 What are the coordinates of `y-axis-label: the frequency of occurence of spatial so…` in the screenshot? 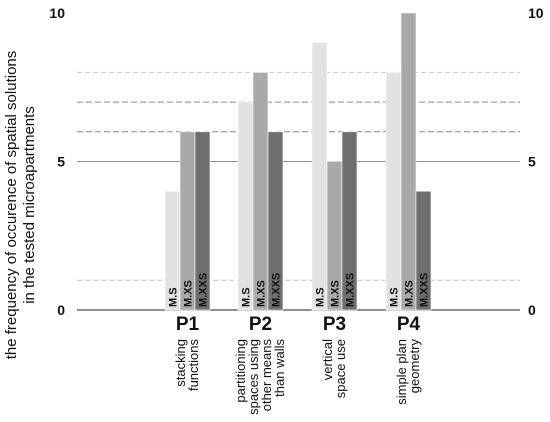 It's located at (11, 205).